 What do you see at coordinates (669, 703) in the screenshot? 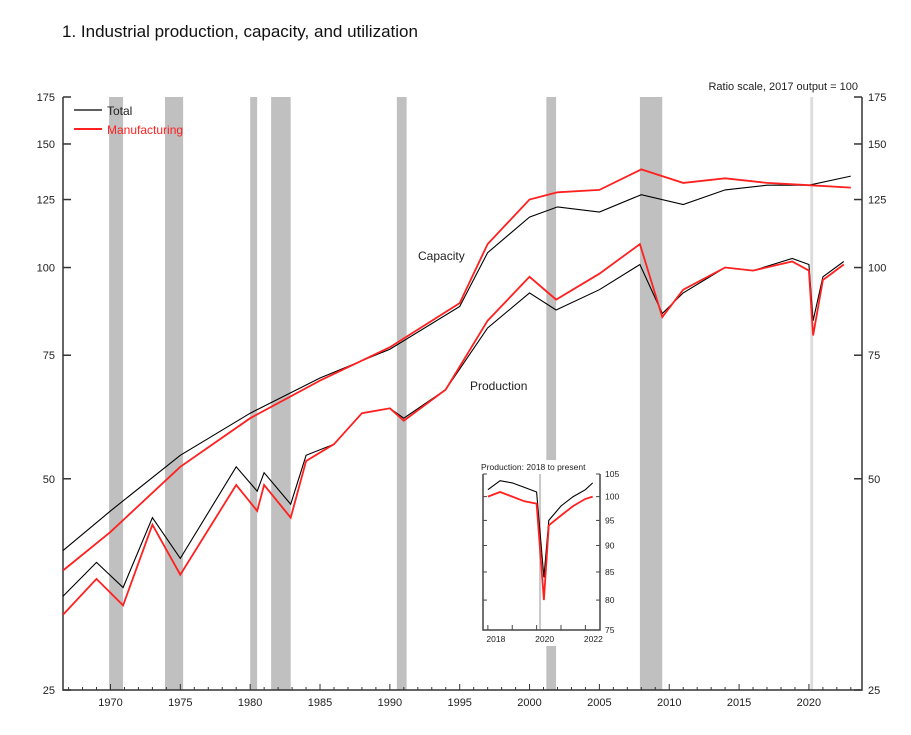
I see `x-tick-label: 2010` at bounding box center [669, 703].